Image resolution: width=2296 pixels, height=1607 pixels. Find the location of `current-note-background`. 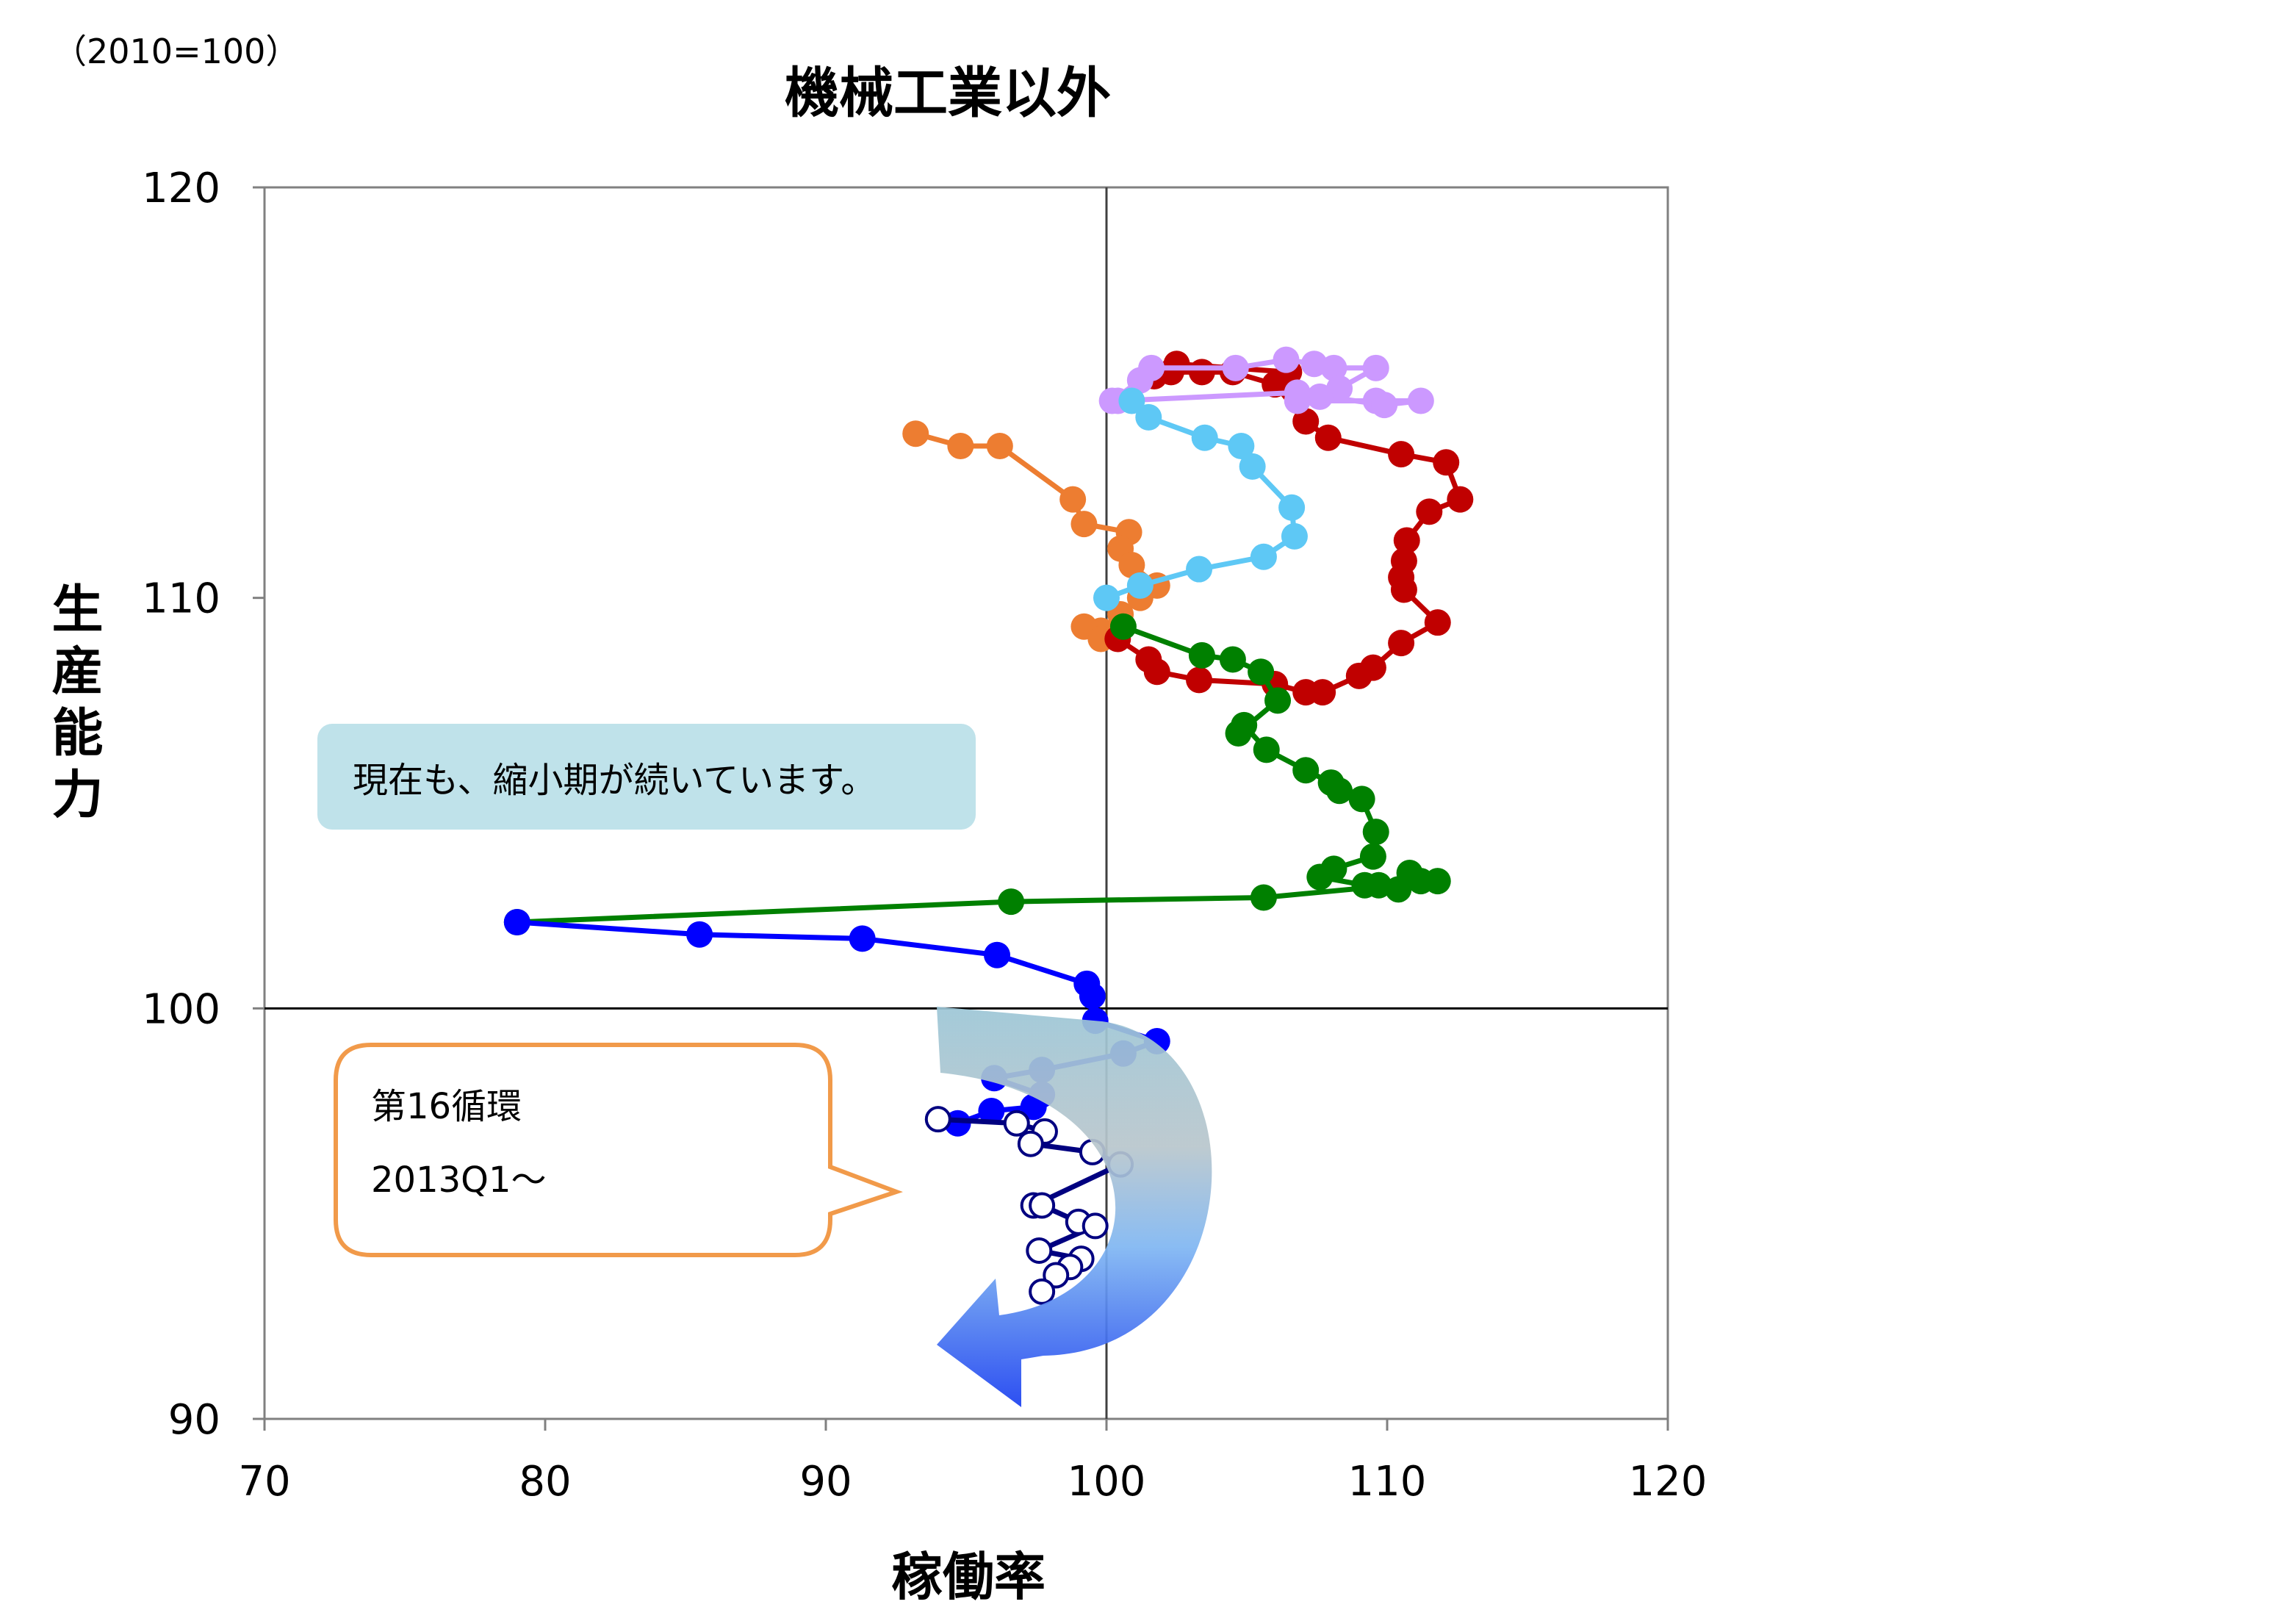

current-note-background is located at coordinates (646, 777).